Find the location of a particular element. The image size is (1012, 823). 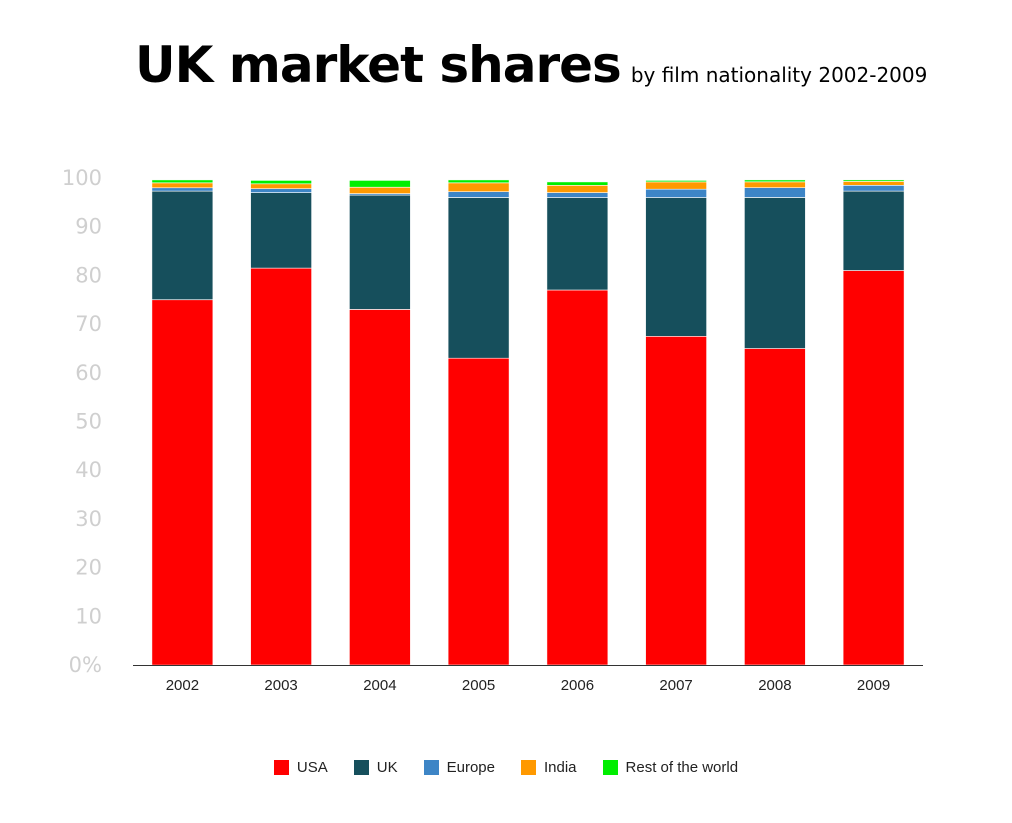

y-axis-ticks: 0% 10 20 30 40 50 60 70 80 90 100 is located at coordinates (82, 421).